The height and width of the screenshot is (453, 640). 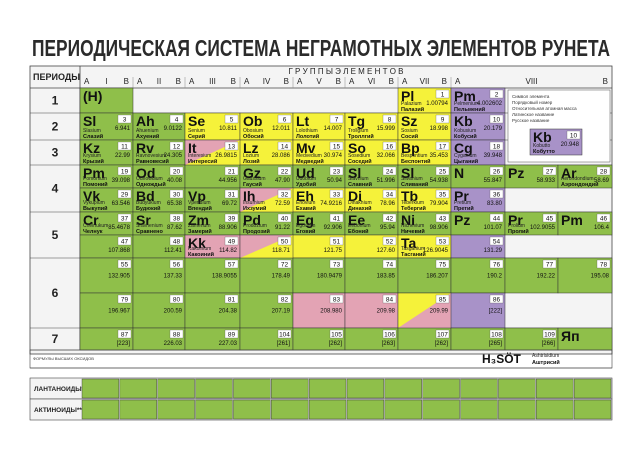 I want to click on latin-name: Interesium, so click(x=199, y=156).